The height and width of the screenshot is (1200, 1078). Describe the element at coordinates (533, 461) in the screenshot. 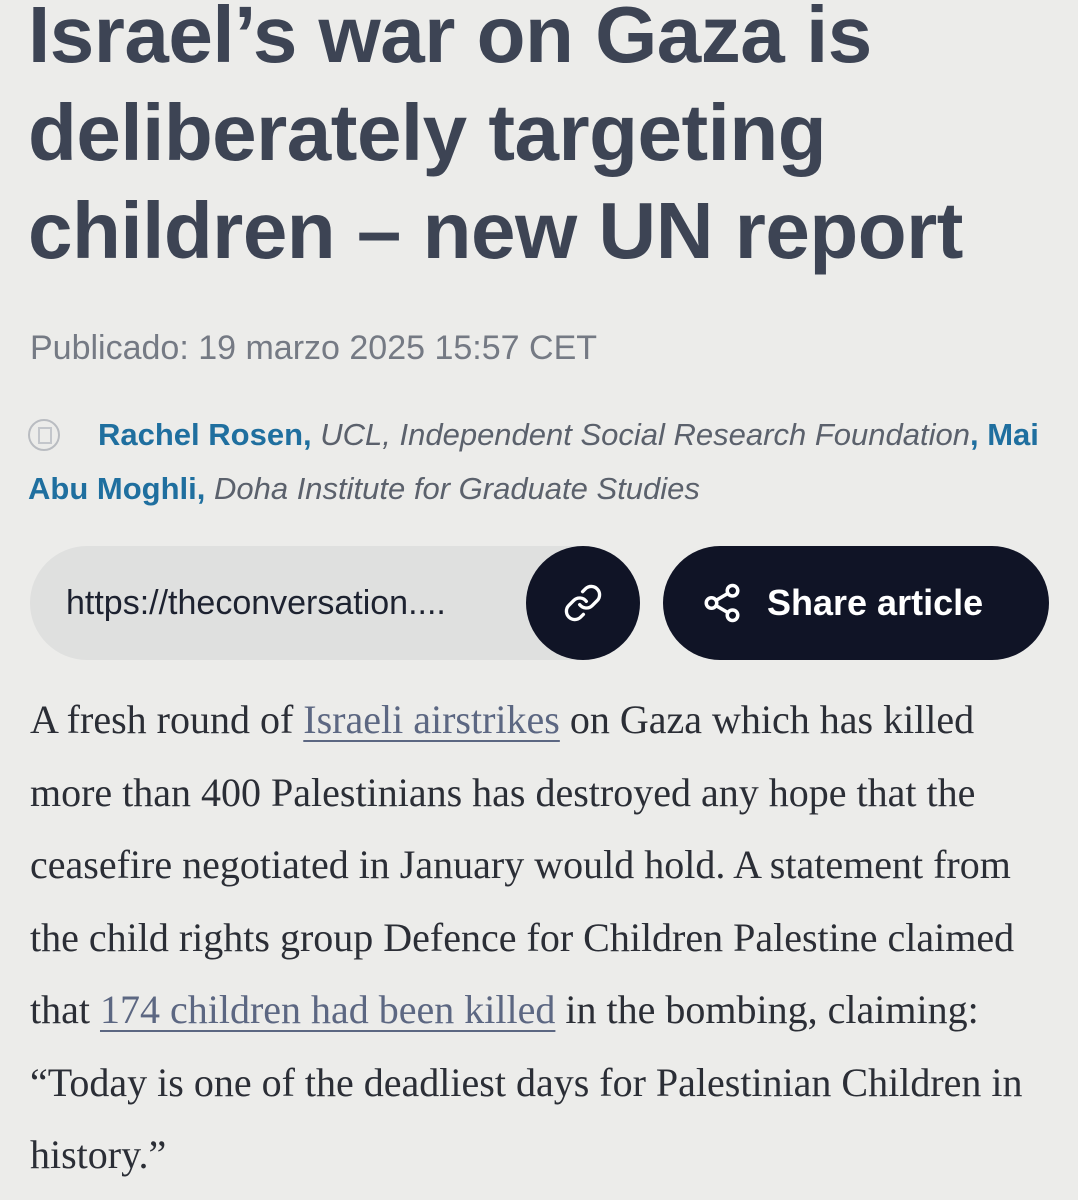

I see `author-link-mai-abu-moghli: Mai Abu Moghli,` at that location.